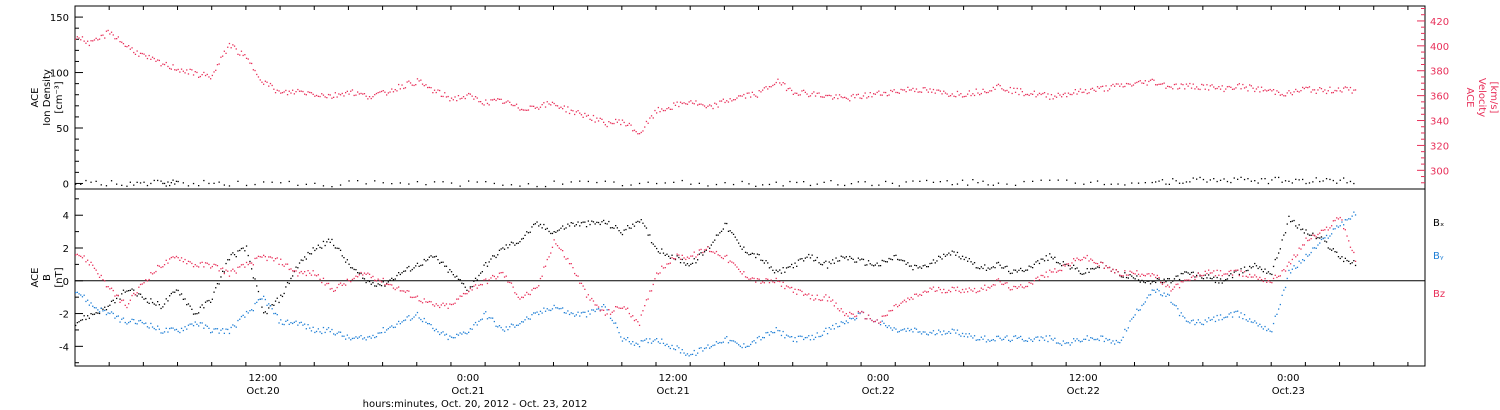  Describe the element at coordinates (715, 182) in the screenshot. I see `series-density` at that location.